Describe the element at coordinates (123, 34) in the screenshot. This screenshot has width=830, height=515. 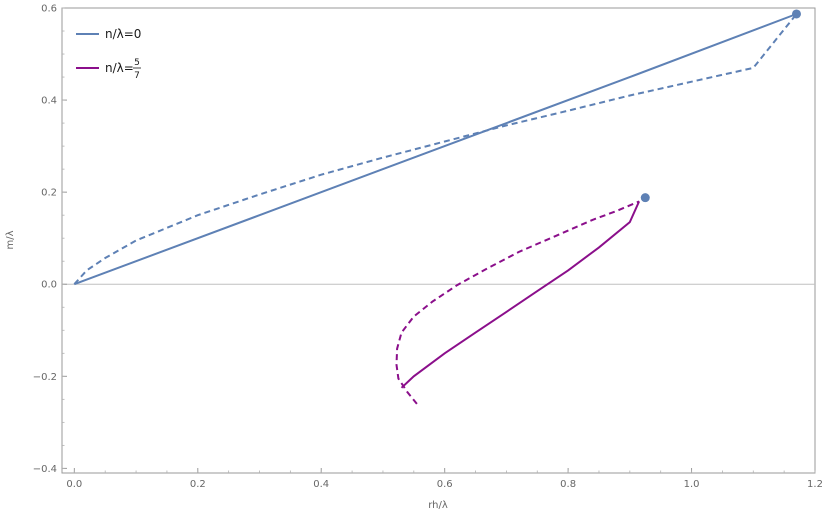
I see `legend-label-series-1: n/λ=0` at that location.